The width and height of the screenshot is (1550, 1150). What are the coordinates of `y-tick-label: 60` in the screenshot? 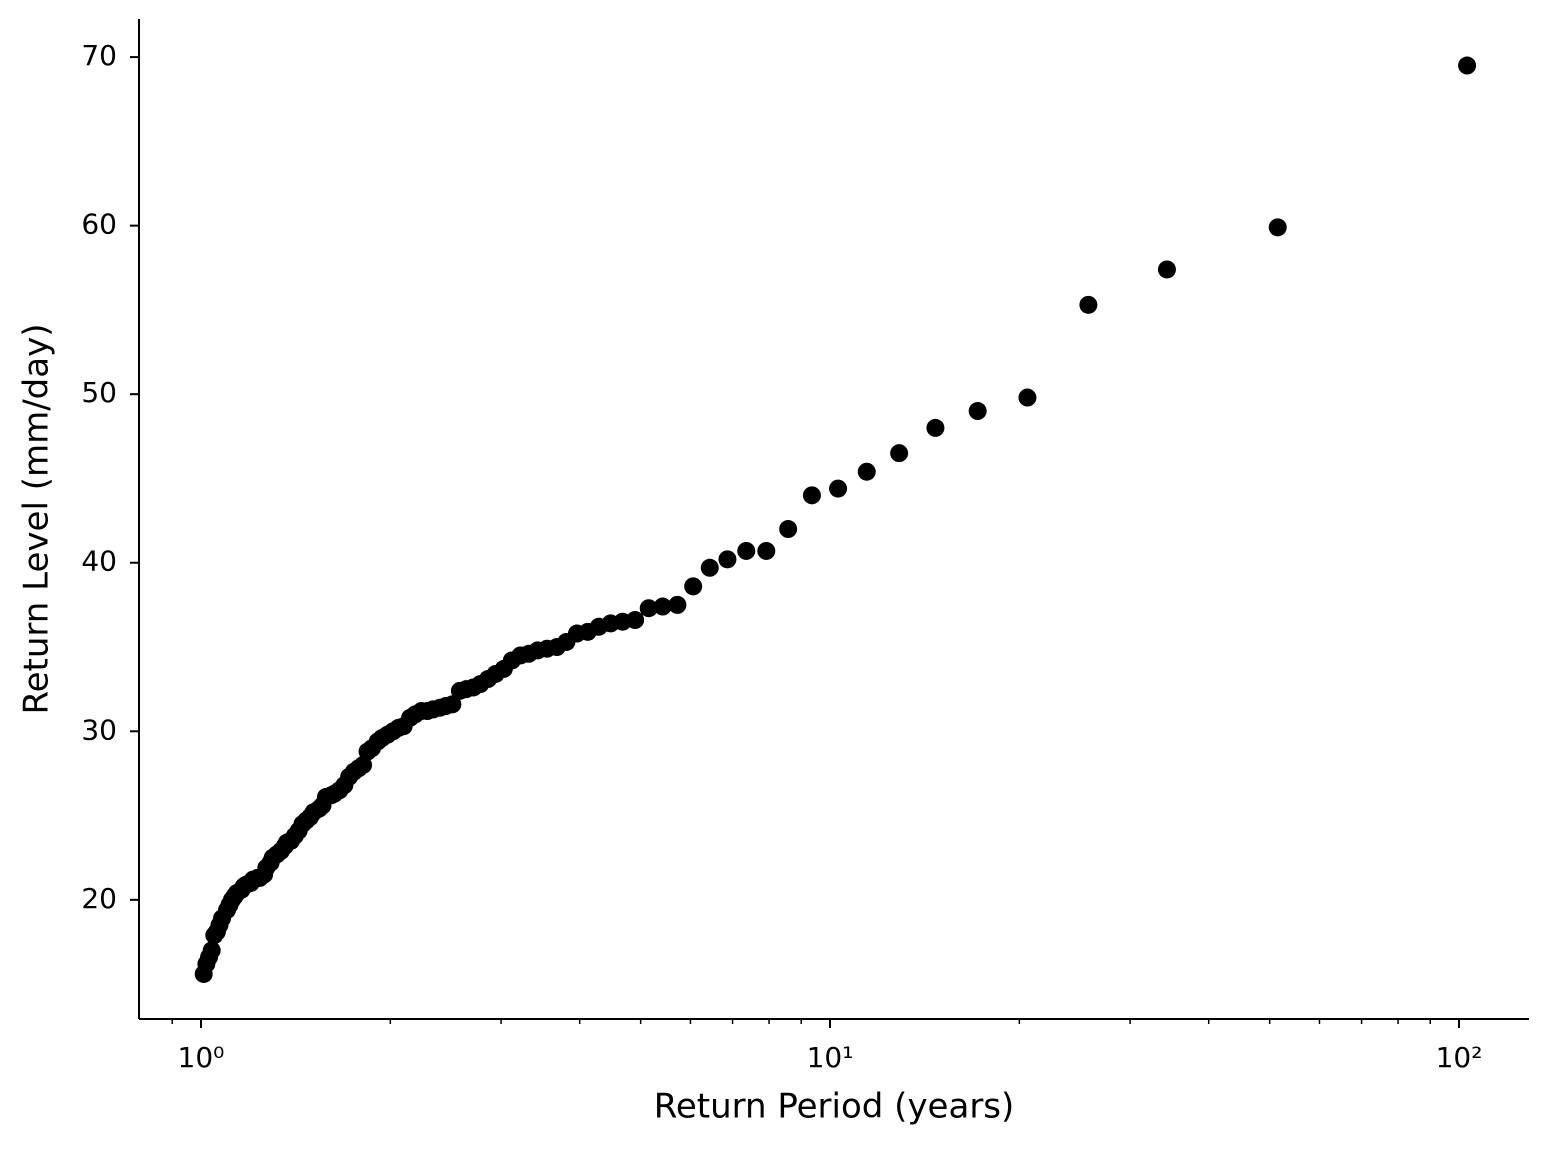 It's located at (99, 224).